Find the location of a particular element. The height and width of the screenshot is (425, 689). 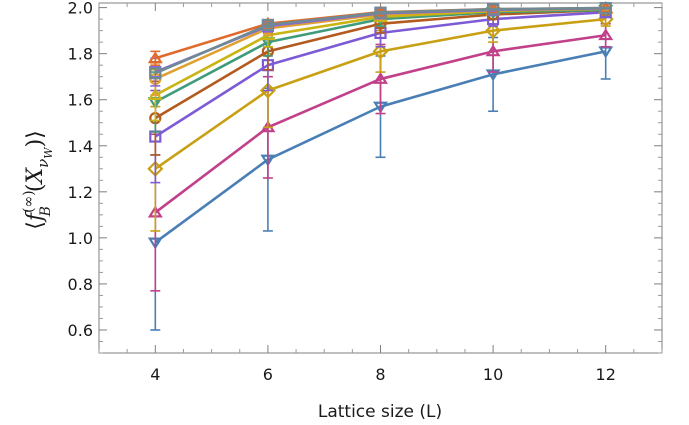

series-line is located at coordinates (380, 40).